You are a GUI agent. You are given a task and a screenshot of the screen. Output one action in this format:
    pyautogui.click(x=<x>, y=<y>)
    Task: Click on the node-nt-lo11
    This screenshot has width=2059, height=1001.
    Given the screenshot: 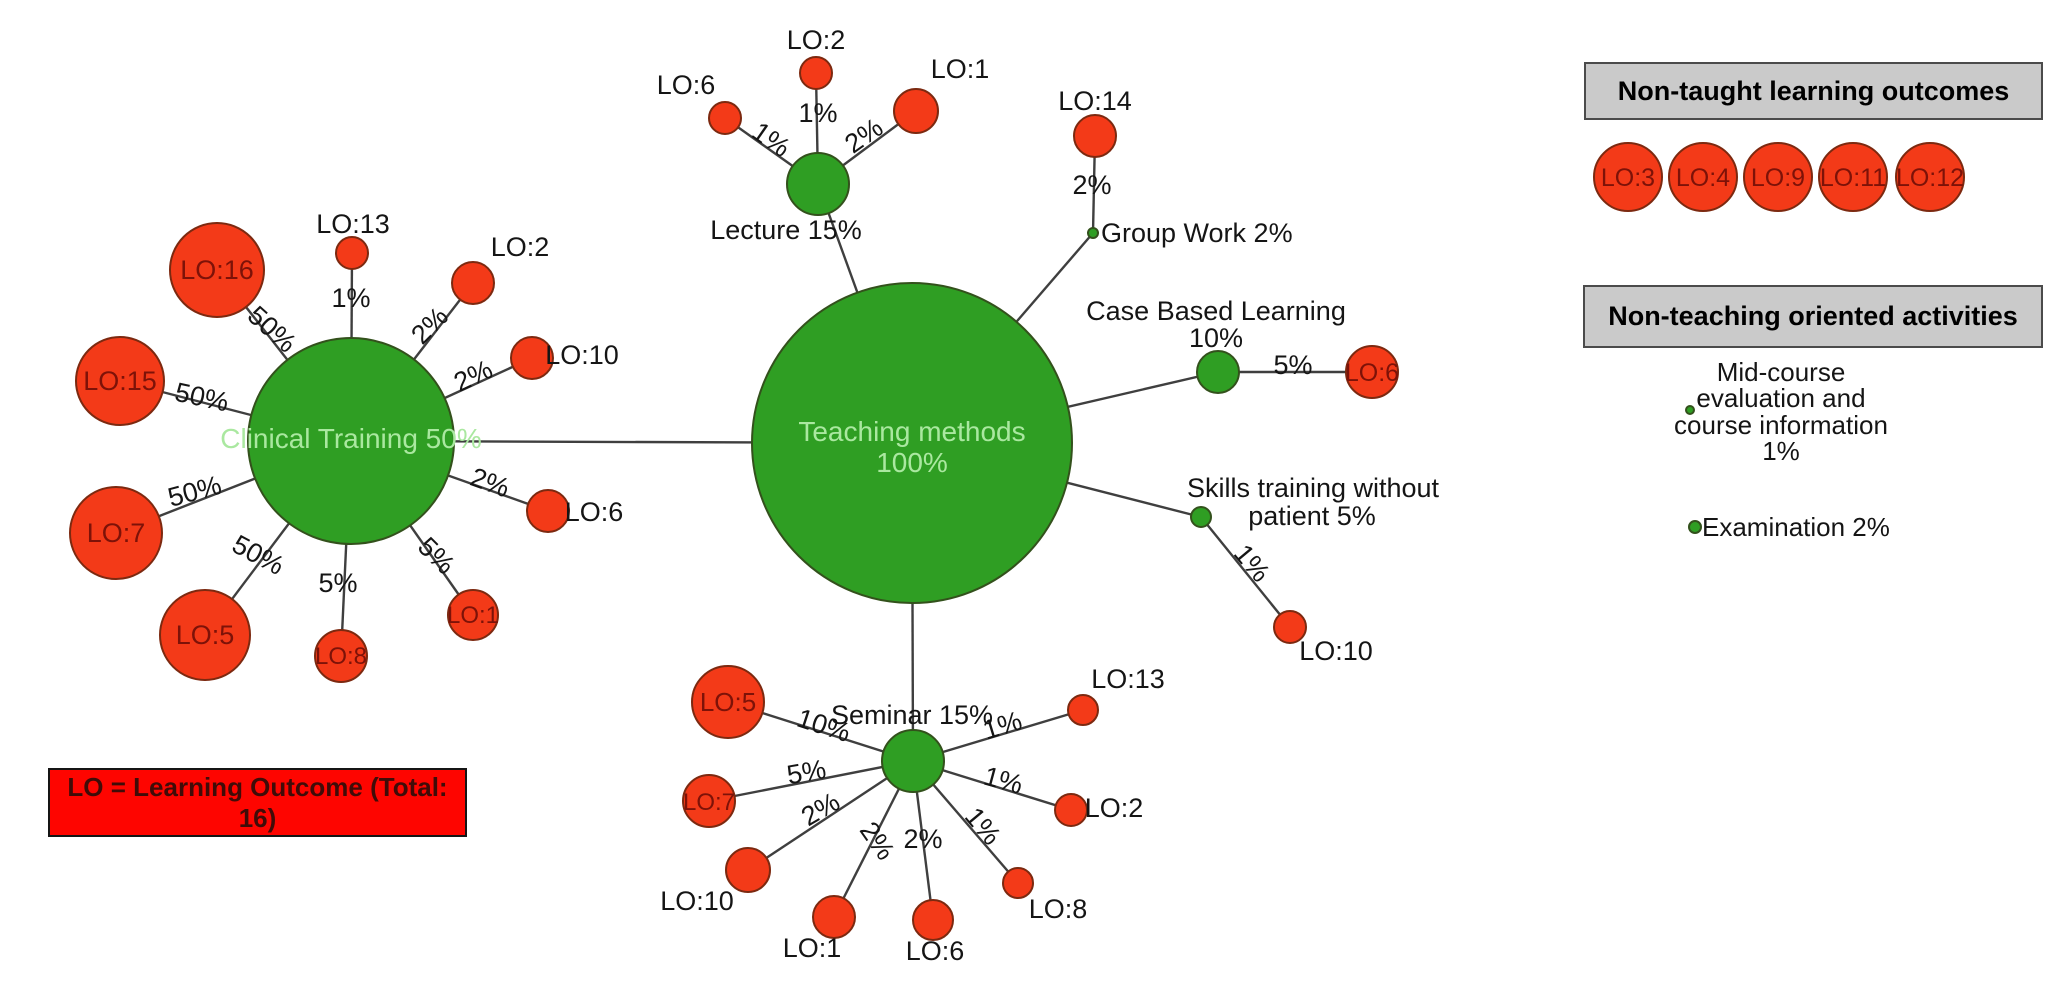 What is the action you would take?
    pyautogui.click(x=1853, y=177)
    